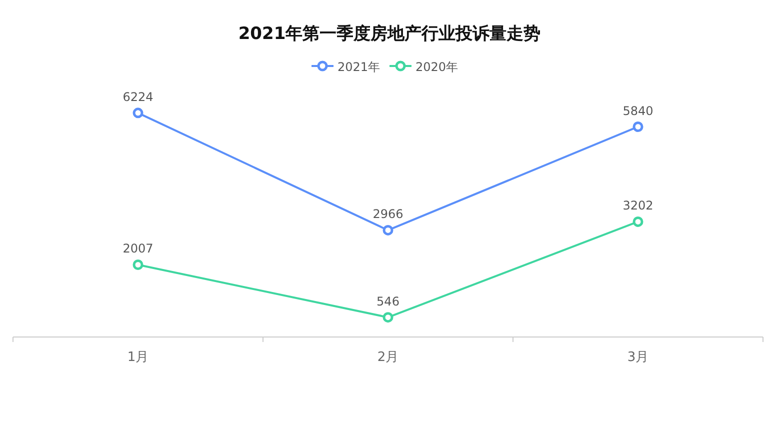  What do you see at coordinates (359, 67) in the screenshot?
I see `legend-label: 2021年` at bounding box center [359, 67].